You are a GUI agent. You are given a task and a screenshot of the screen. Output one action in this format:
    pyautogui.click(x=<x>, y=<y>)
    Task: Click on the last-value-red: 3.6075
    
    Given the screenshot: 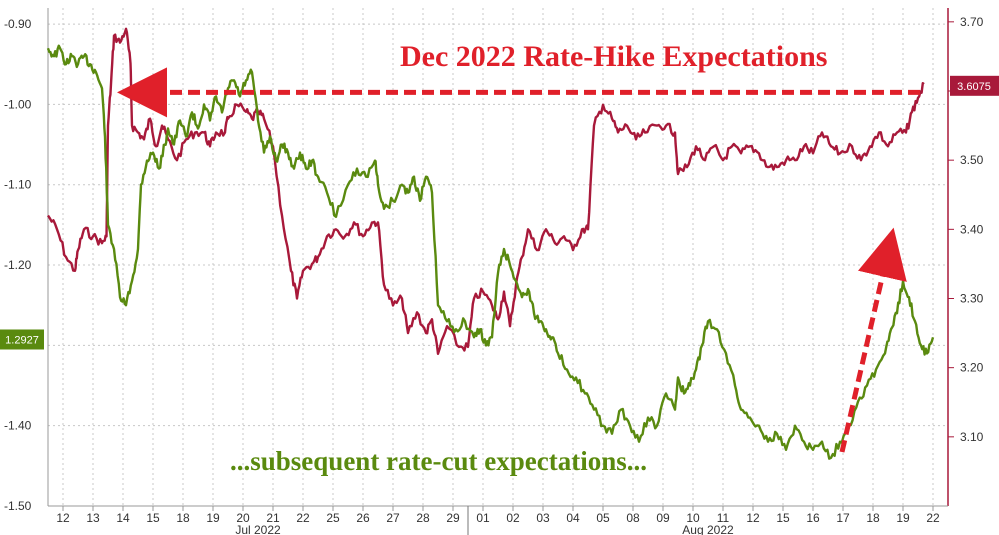 What is the action you would take?
    pyautogui.click(x=974, y=87)
    